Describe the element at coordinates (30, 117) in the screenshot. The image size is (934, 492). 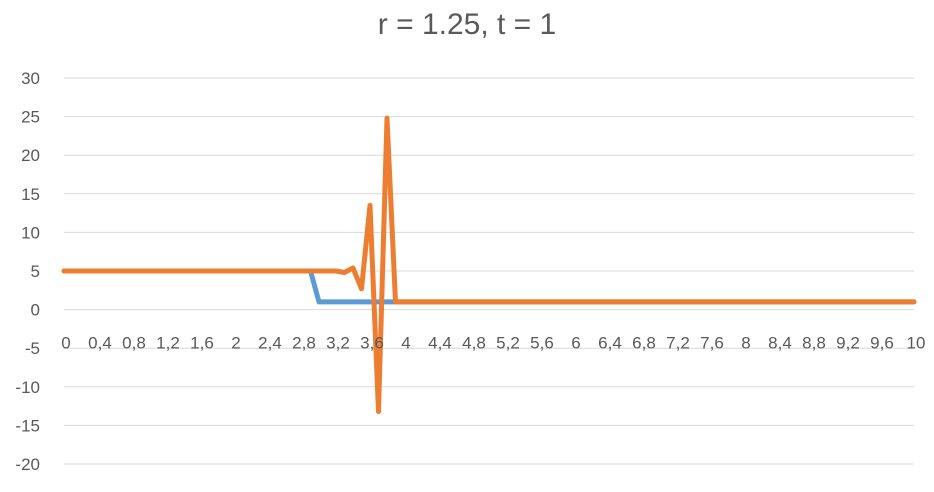
I see `y-tick-label: 25` at that location.